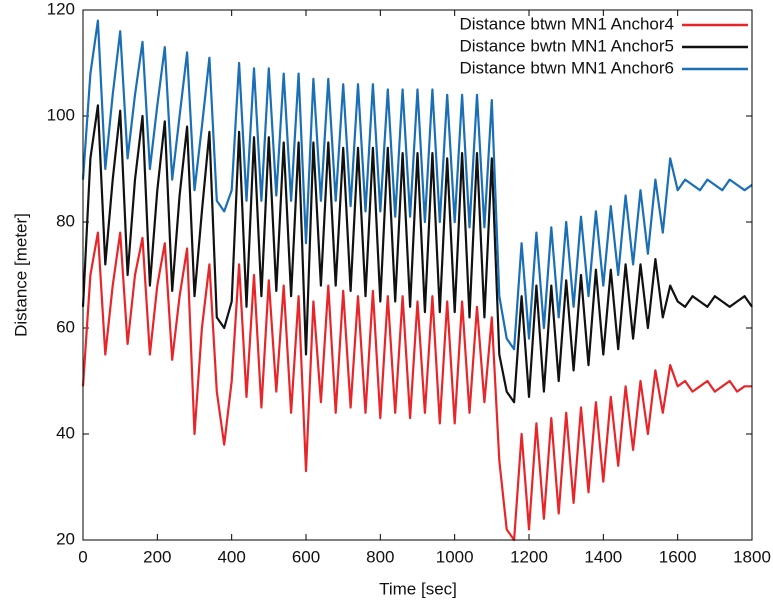 The image size is (773, 604). Describe the element at coordinates (65, 326) in the screenshot. I see `y-tick-label: 60` at that location.